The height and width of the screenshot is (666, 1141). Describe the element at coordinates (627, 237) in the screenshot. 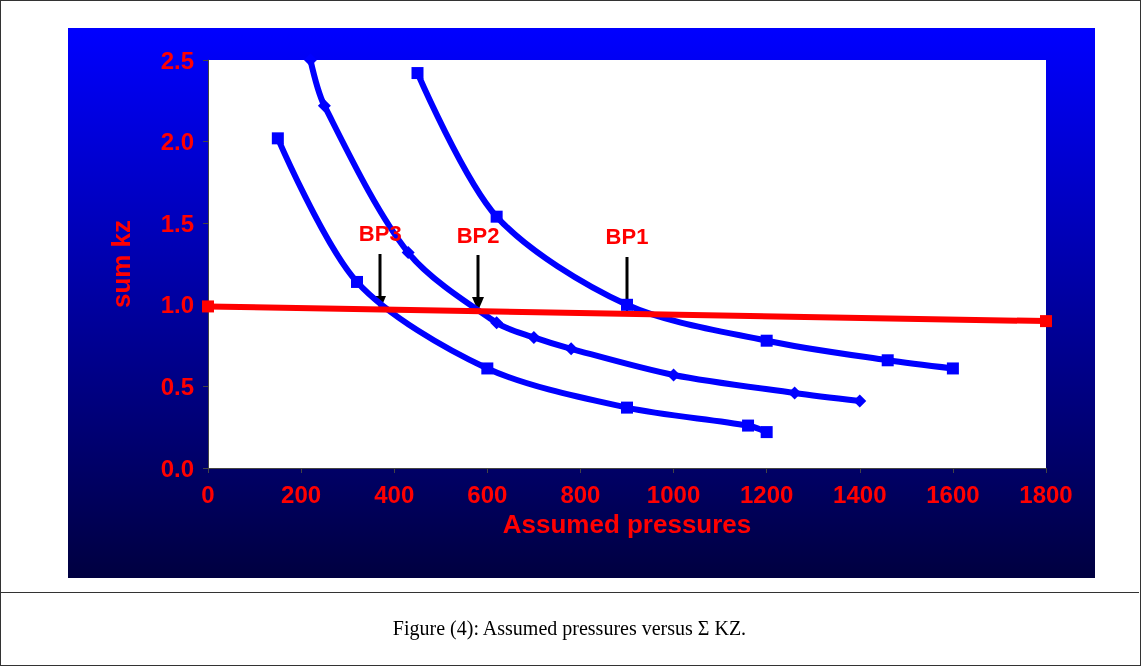

I see `annotation: BP1` at that location.